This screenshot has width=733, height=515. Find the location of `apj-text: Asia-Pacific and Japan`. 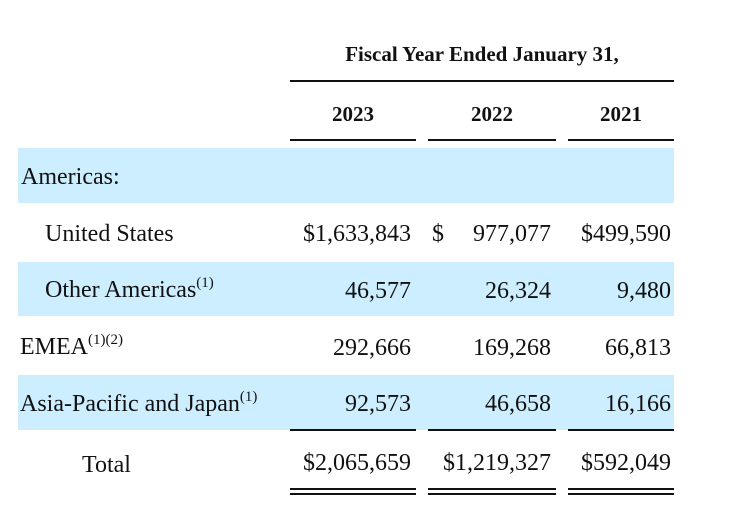

apj-text: Asia-Pacific and Japan is located at coordinates (130, 404).